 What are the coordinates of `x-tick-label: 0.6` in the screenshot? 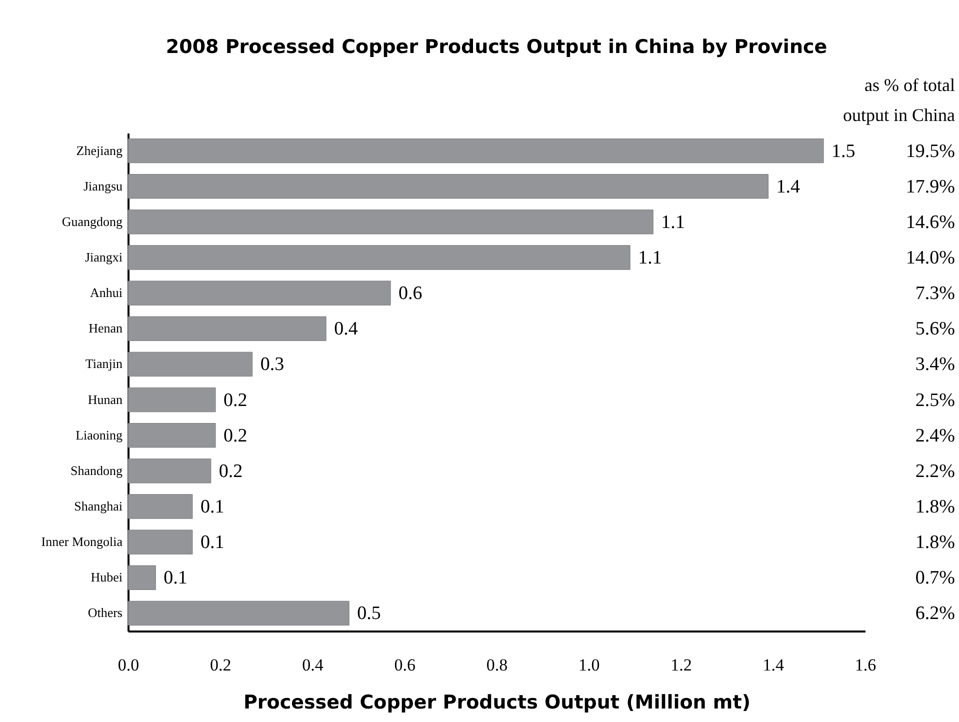 It's located at (405, 665).